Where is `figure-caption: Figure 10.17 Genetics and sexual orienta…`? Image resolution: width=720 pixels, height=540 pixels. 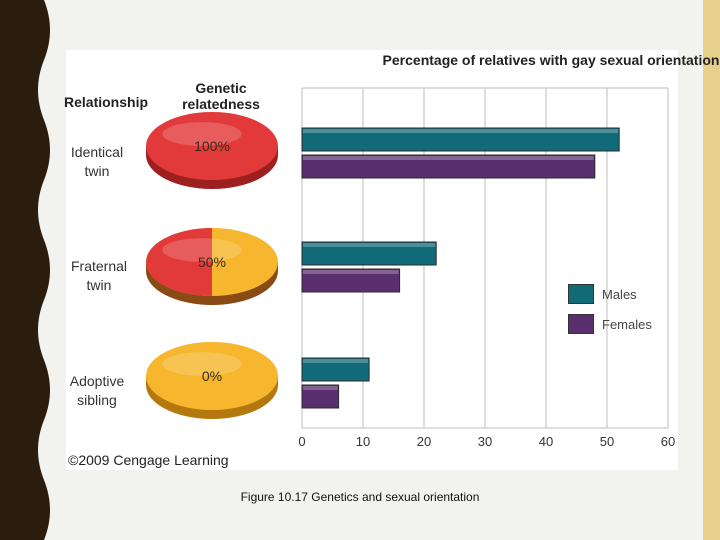
figure-caption: Figure 10.17 Genetics and sexual orienta… is located at coordinates (360, 497).